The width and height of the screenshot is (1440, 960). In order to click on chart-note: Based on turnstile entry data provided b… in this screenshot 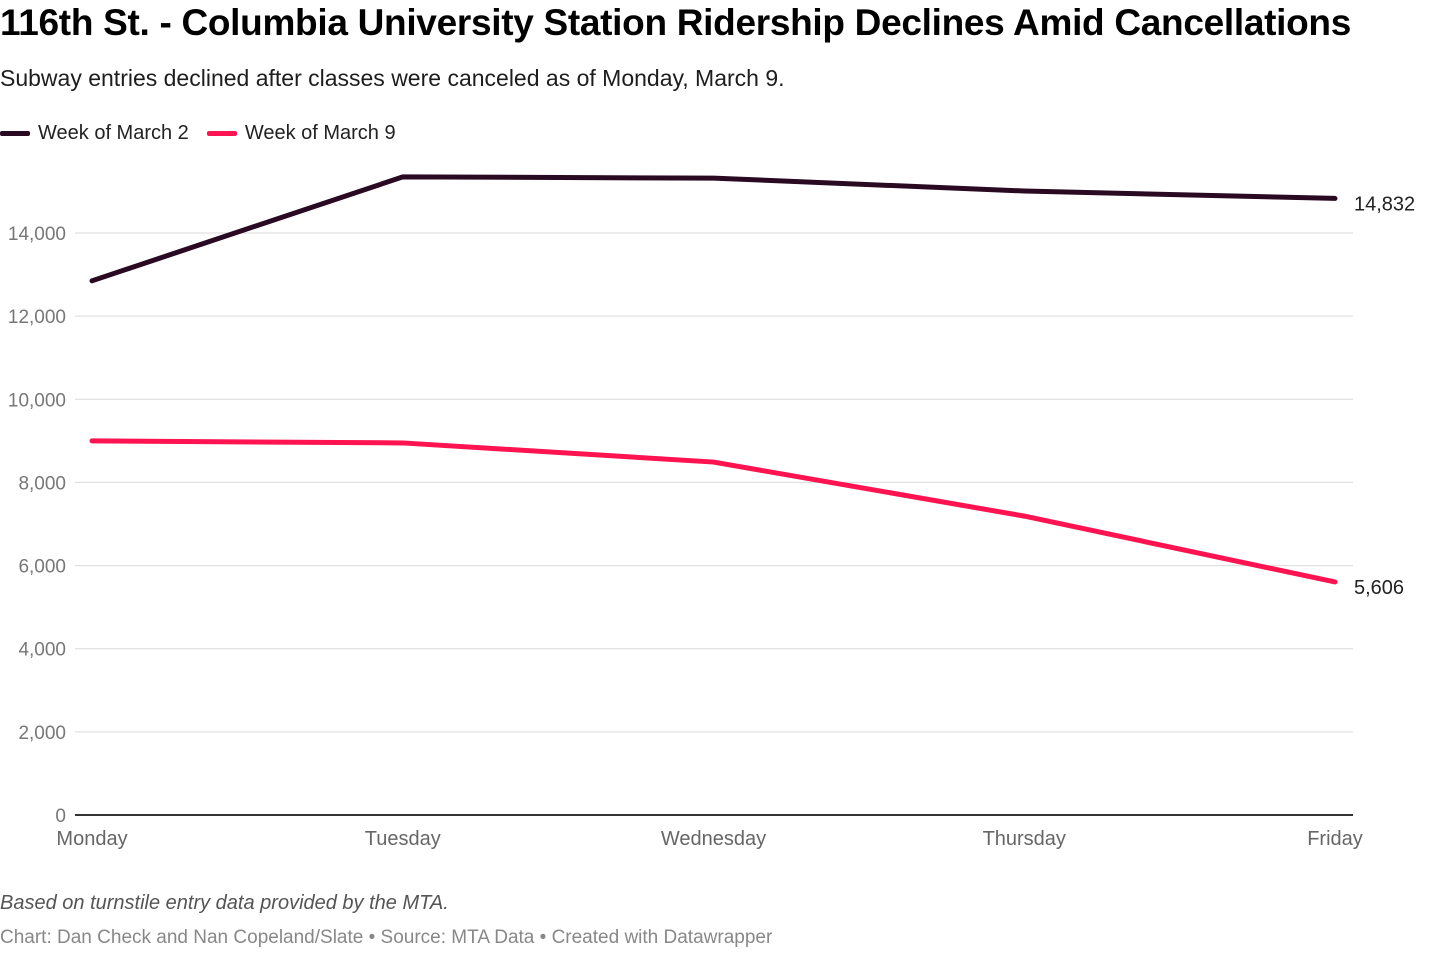, I will do `click(224, 903)`.